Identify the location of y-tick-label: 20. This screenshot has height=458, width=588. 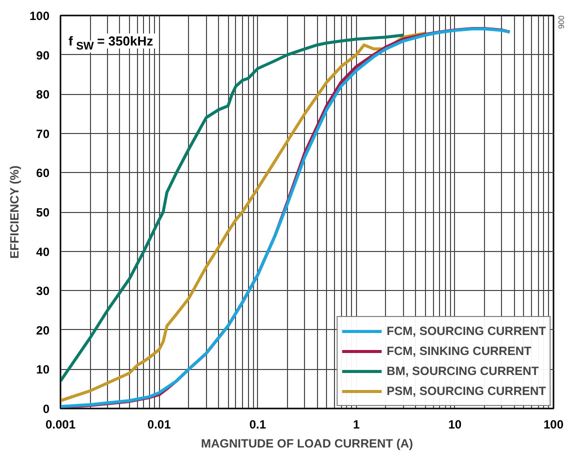
(43, 330).